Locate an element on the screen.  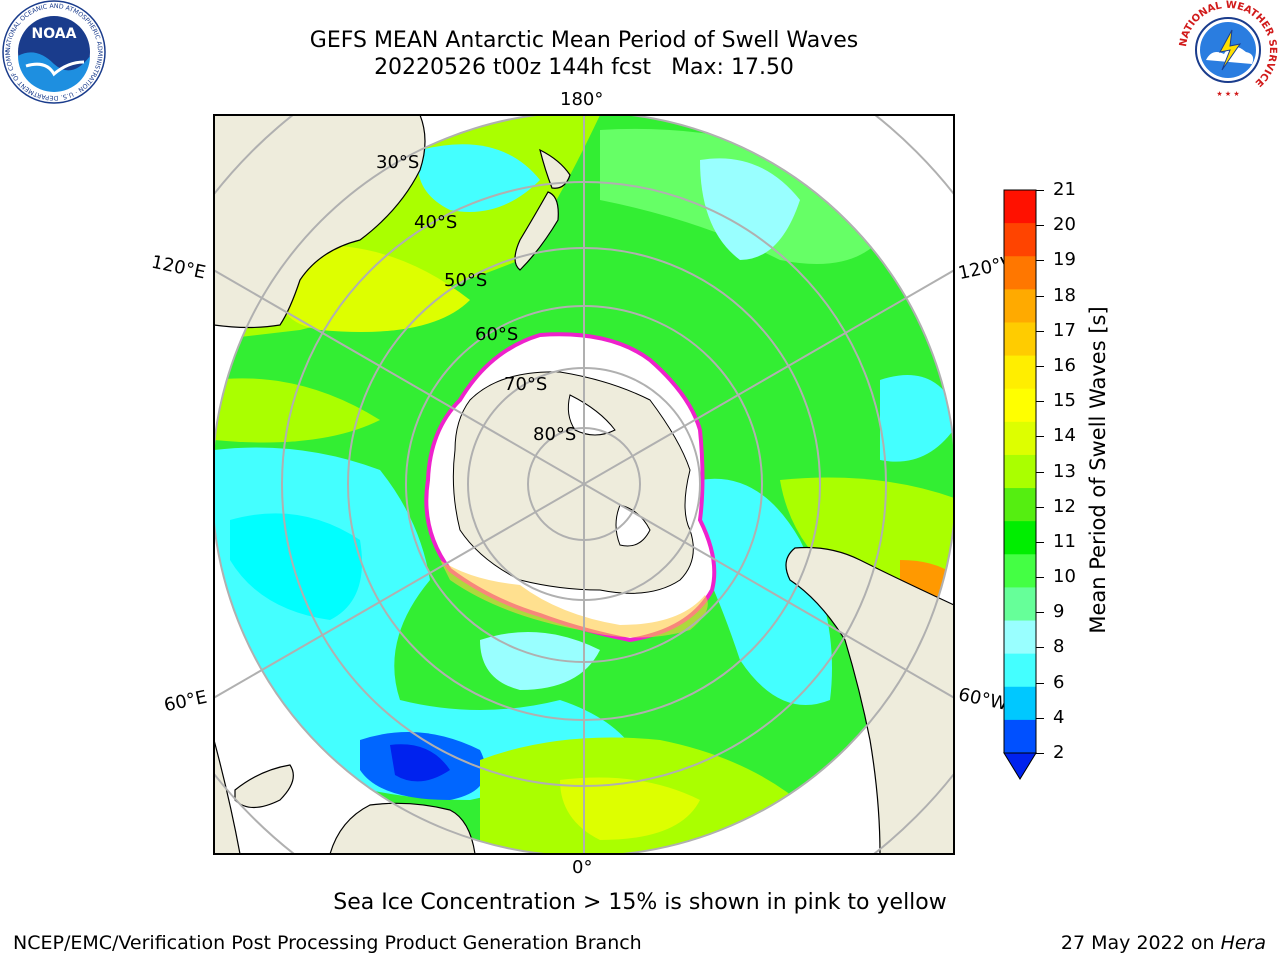
max-value: Max: 17.50 is located at coordinates (732, 67).